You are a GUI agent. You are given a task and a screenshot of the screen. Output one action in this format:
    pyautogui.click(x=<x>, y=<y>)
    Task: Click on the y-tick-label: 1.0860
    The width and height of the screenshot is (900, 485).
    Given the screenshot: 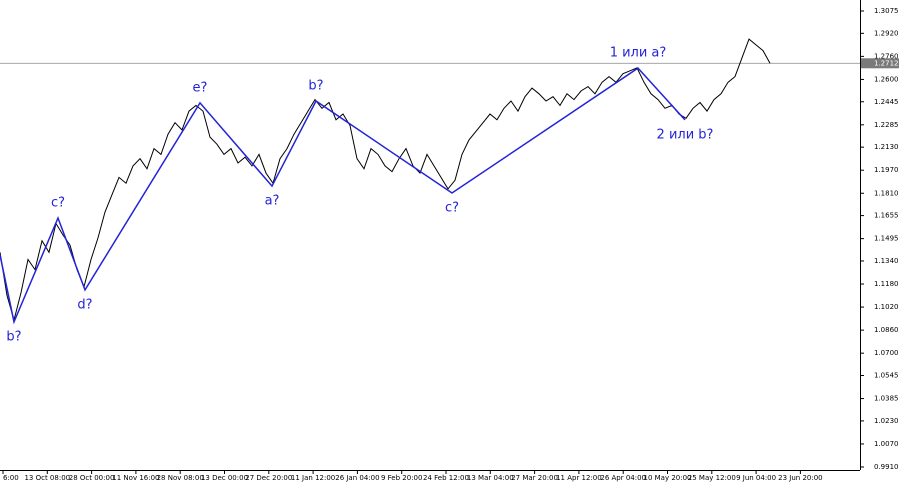 What is the action you would take?
    pyautogui.click(x=886, y=330)
    